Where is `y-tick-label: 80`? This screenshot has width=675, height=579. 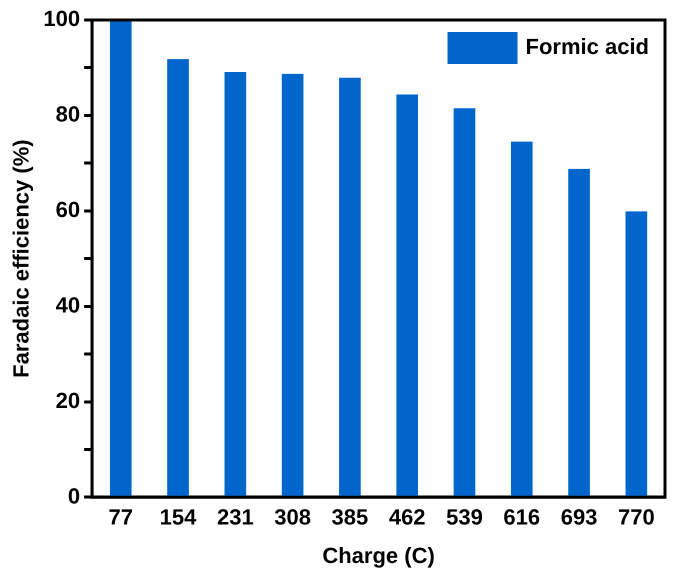
y-tick-label: 80 is located at coordinates (68, 114).